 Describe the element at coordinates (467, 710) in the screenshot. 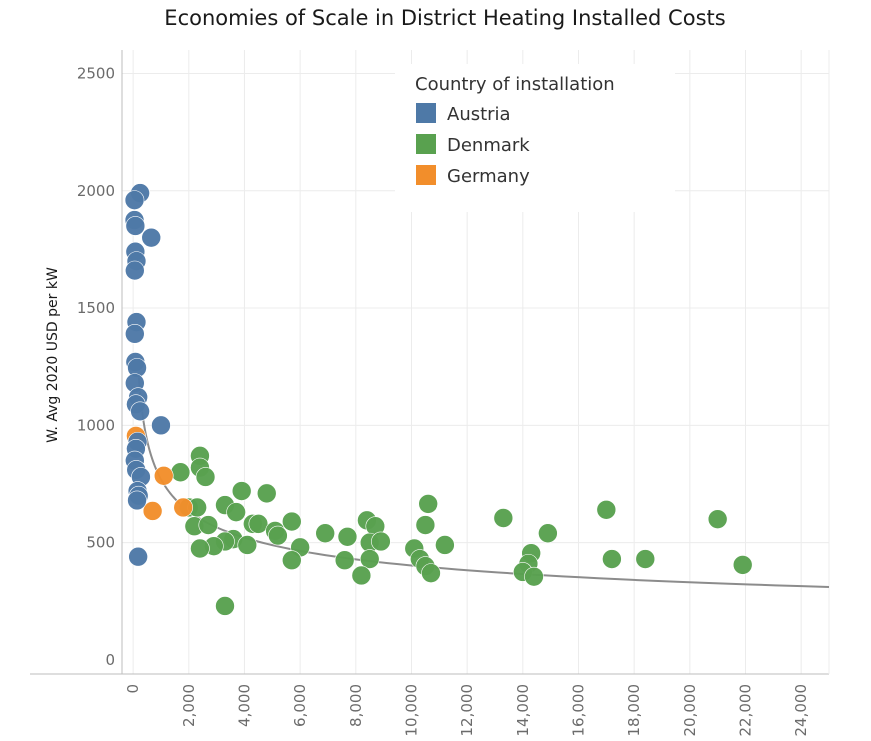

I see `x-tick-label: 12,000` at that location.